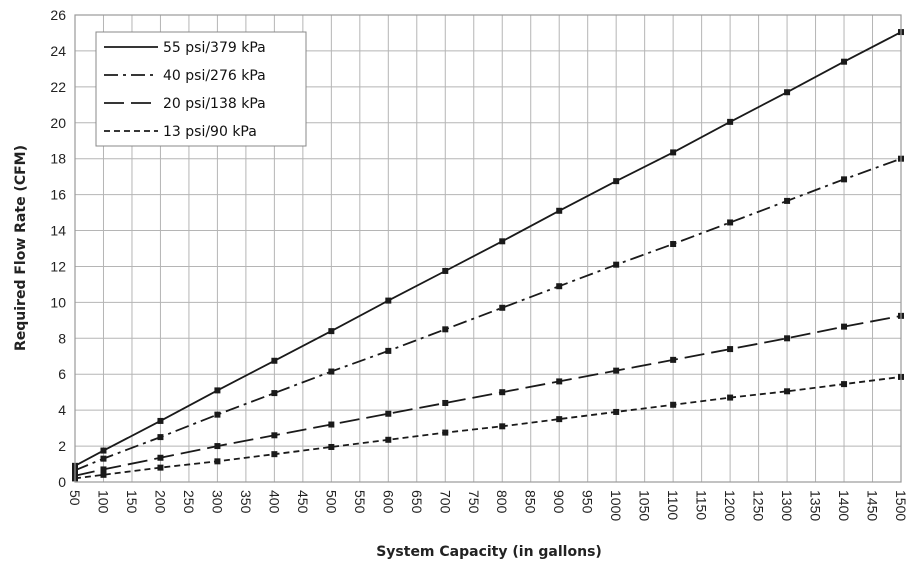 The height and width of the screenshot is (568, 923). Describe the element at coordinates (62, 338) in the screenshot. I see `y-tick-label: 8` at that location.